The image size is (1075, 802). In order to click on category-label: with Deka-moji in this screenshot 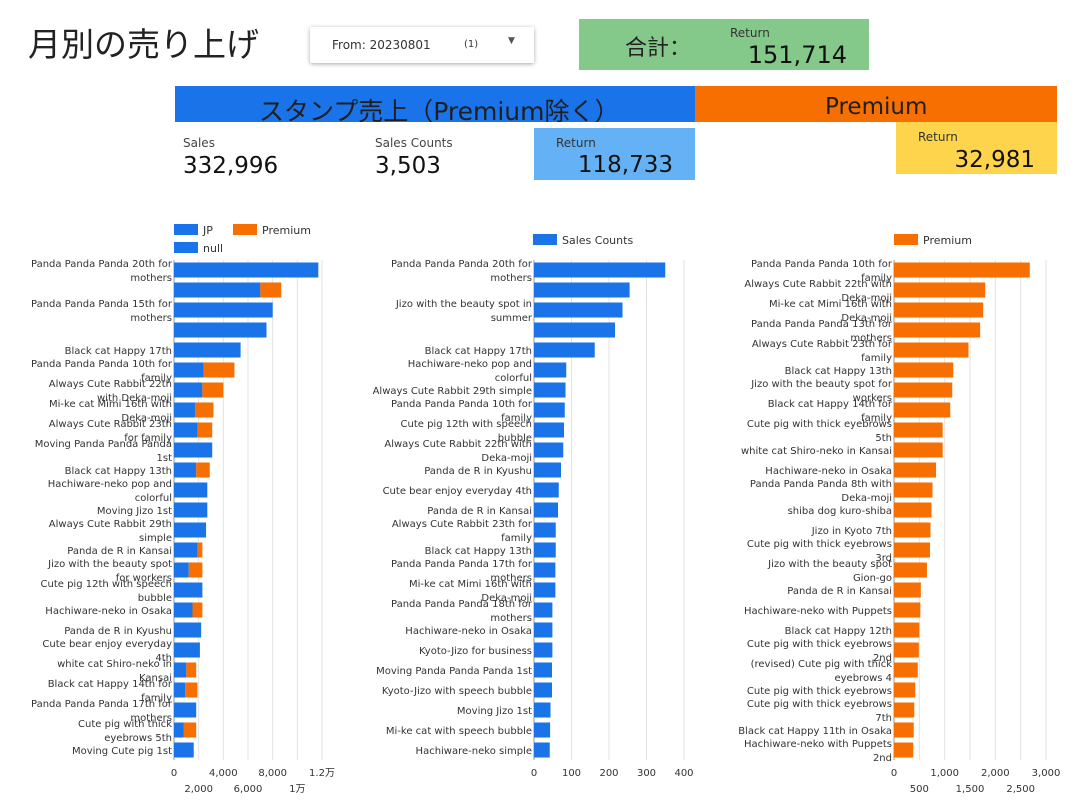, I will do `click(134, 398)`.